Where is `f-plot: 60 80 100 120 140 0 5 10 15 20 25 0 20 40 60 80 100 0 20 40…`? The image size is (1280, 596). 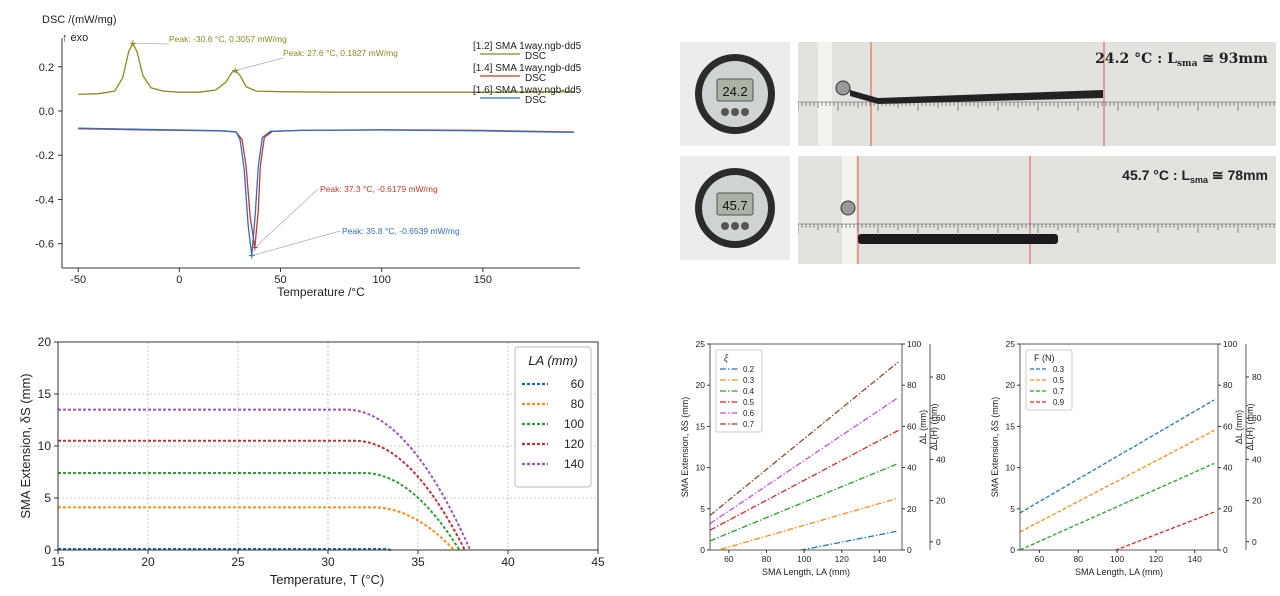 f-plot: 60 80 100 120 140 0 5 10 15 20 25 0 20 40 60 80 100 0 20 40… is located at coordinates (1126, 458).